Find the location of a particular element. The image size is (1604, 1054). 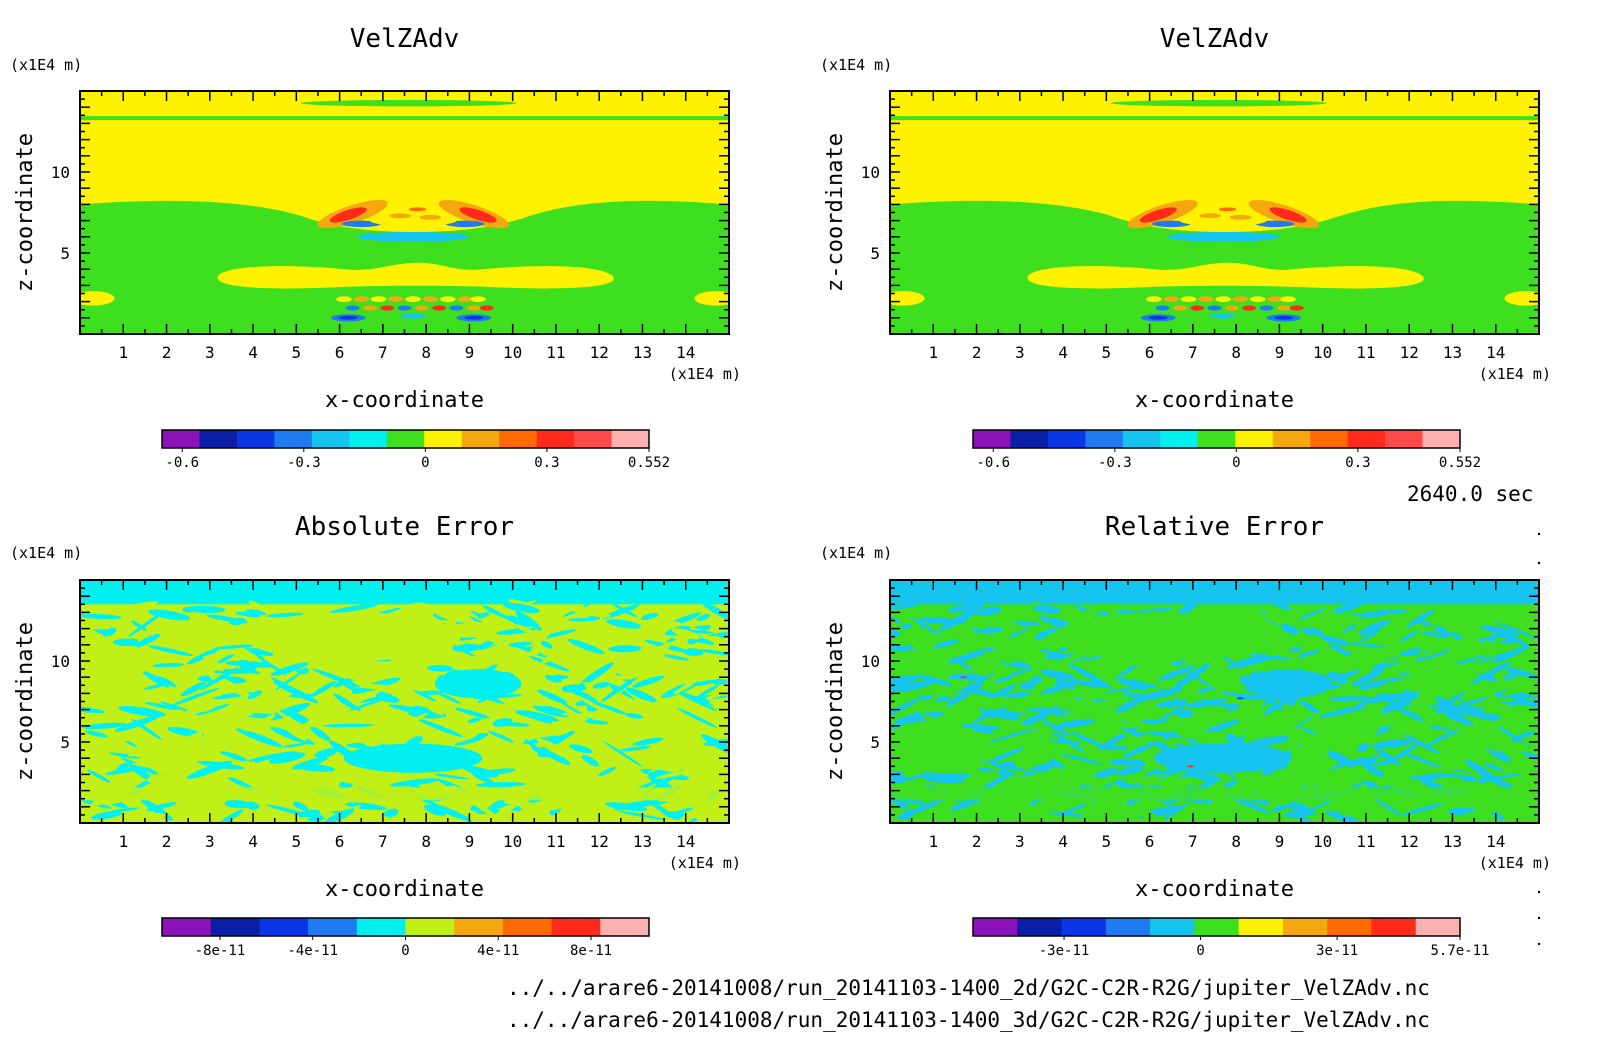

roll-right-blue is located at coordinates (465, 224).